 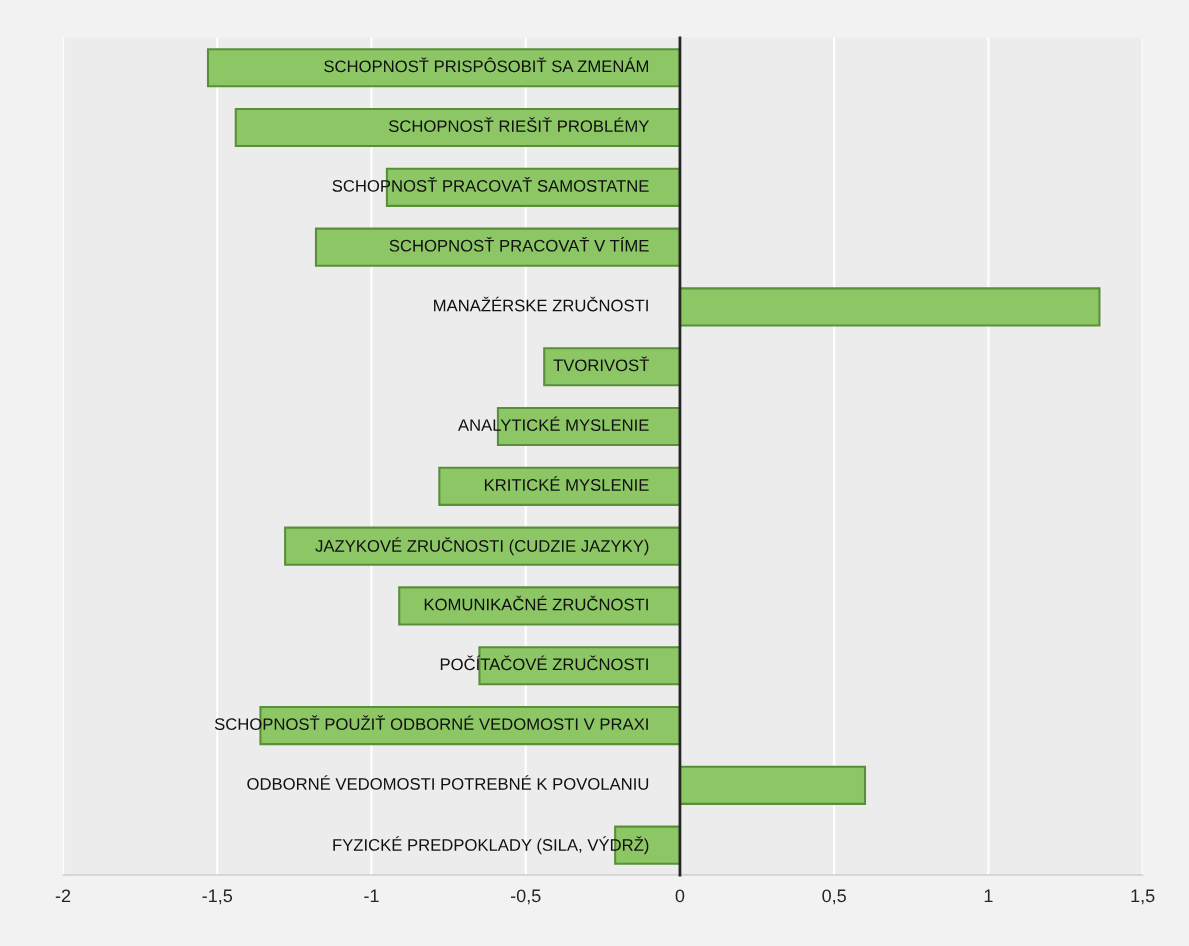 I want to click on y-tick-label: KRITICKÉ MYSLENIE, so click(x=566, y=483).